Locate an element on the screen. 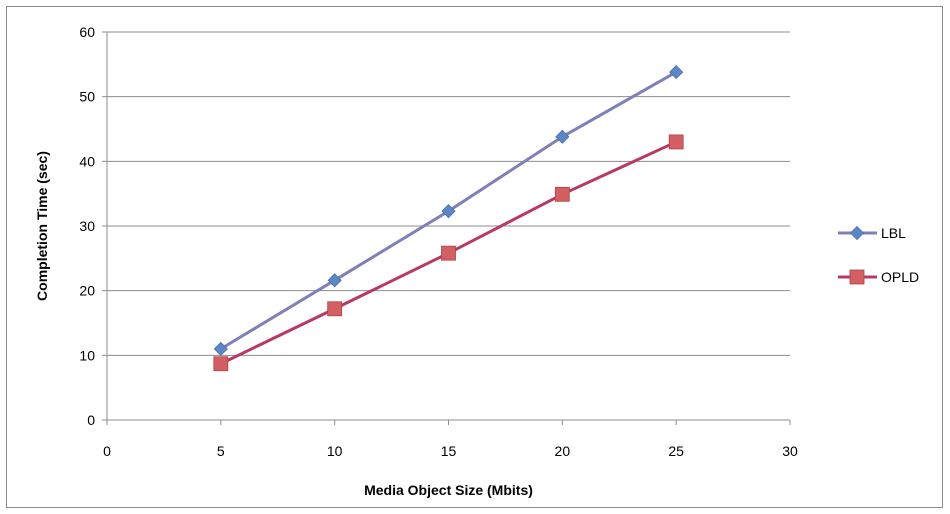 This screenshot has width=950, height=514. x-tick-label: 5 is located at coordinates (221, 451).